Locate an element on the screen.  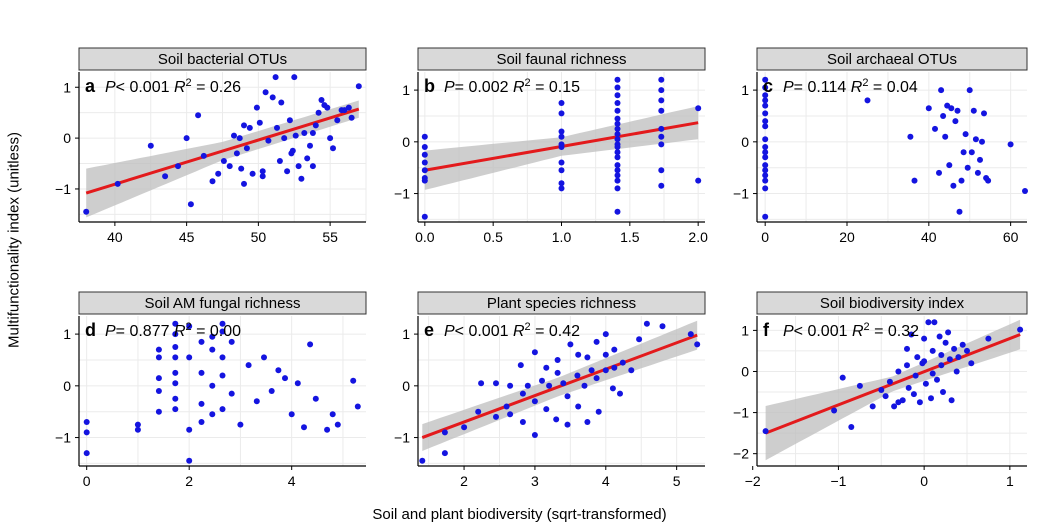
panel-title: Soil AM fungal richness is located at coordinates (223, 303).